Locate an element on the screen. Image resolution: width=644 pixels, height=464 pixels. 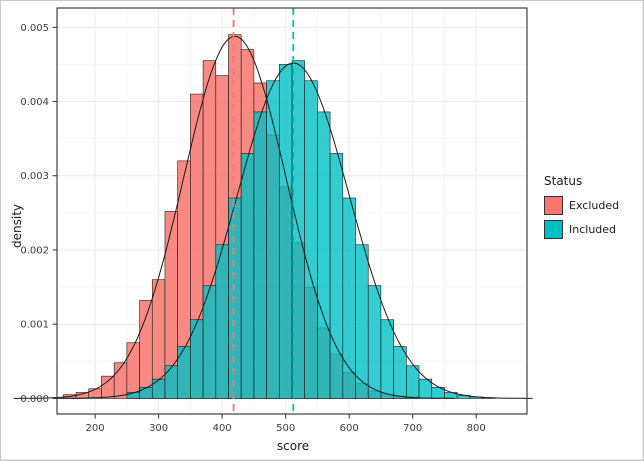
svg-text: 0.005 is located at coordinates (34, 28).